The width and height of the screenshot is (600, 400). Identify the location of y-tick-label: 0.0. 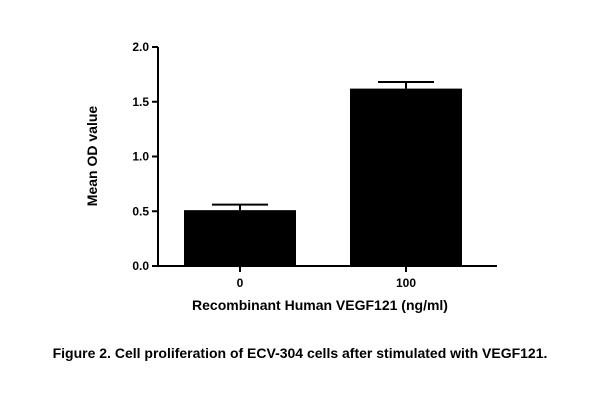
(140, 266).